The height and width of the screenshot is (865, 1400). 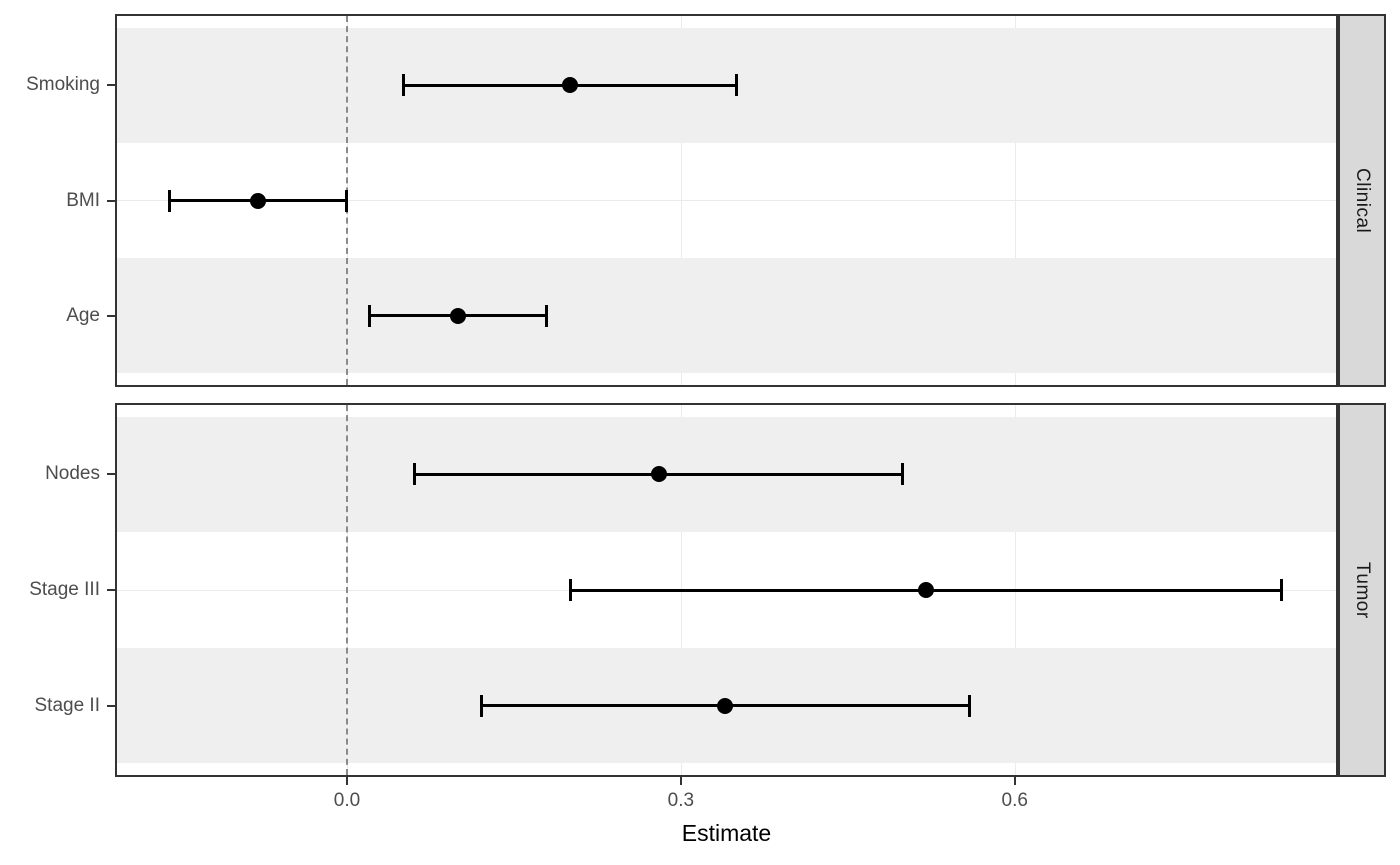 What do you see at coordinates (64, 589) in the screenshot?
I see `y-axis-label-stage-iii: Stage III` at bounding box center [64, 589].